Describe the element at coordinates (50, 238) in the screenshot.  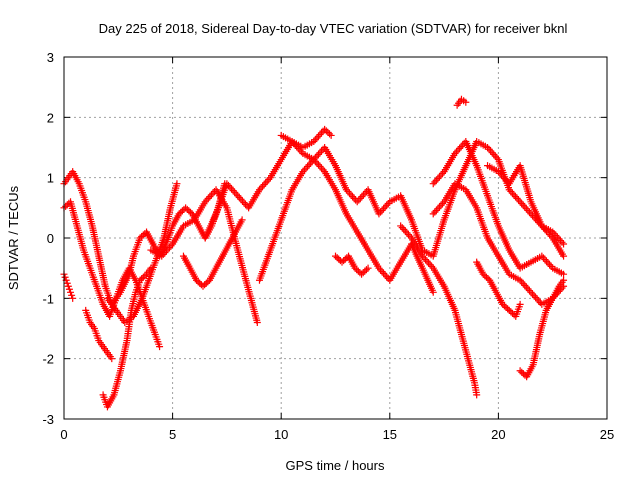
I see `y-tick-label: 0` at that location.